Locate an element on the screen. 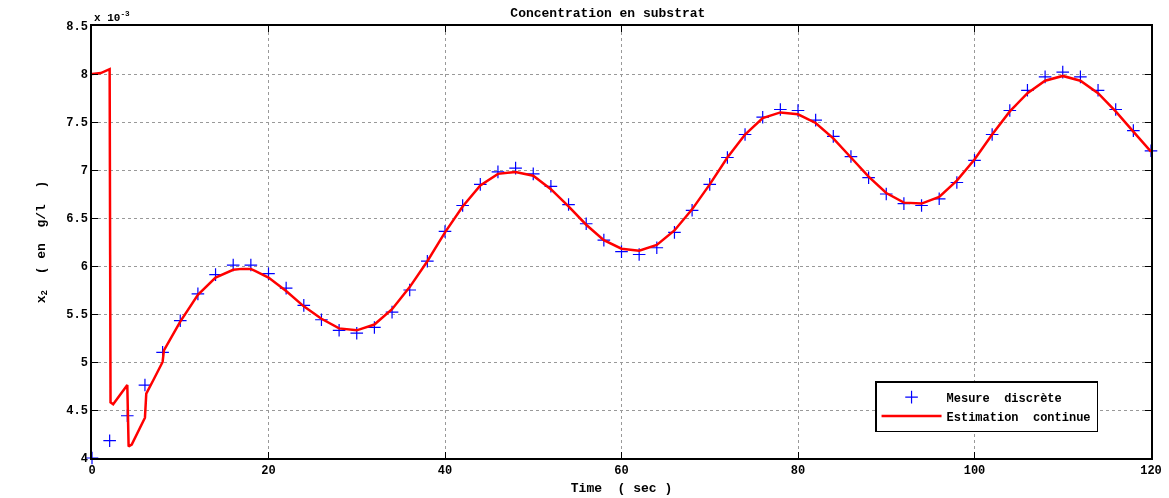 The height and width of the screenshot is (498, 1169). legend-label: Estimation continue is located at coordinates (1018, 417).